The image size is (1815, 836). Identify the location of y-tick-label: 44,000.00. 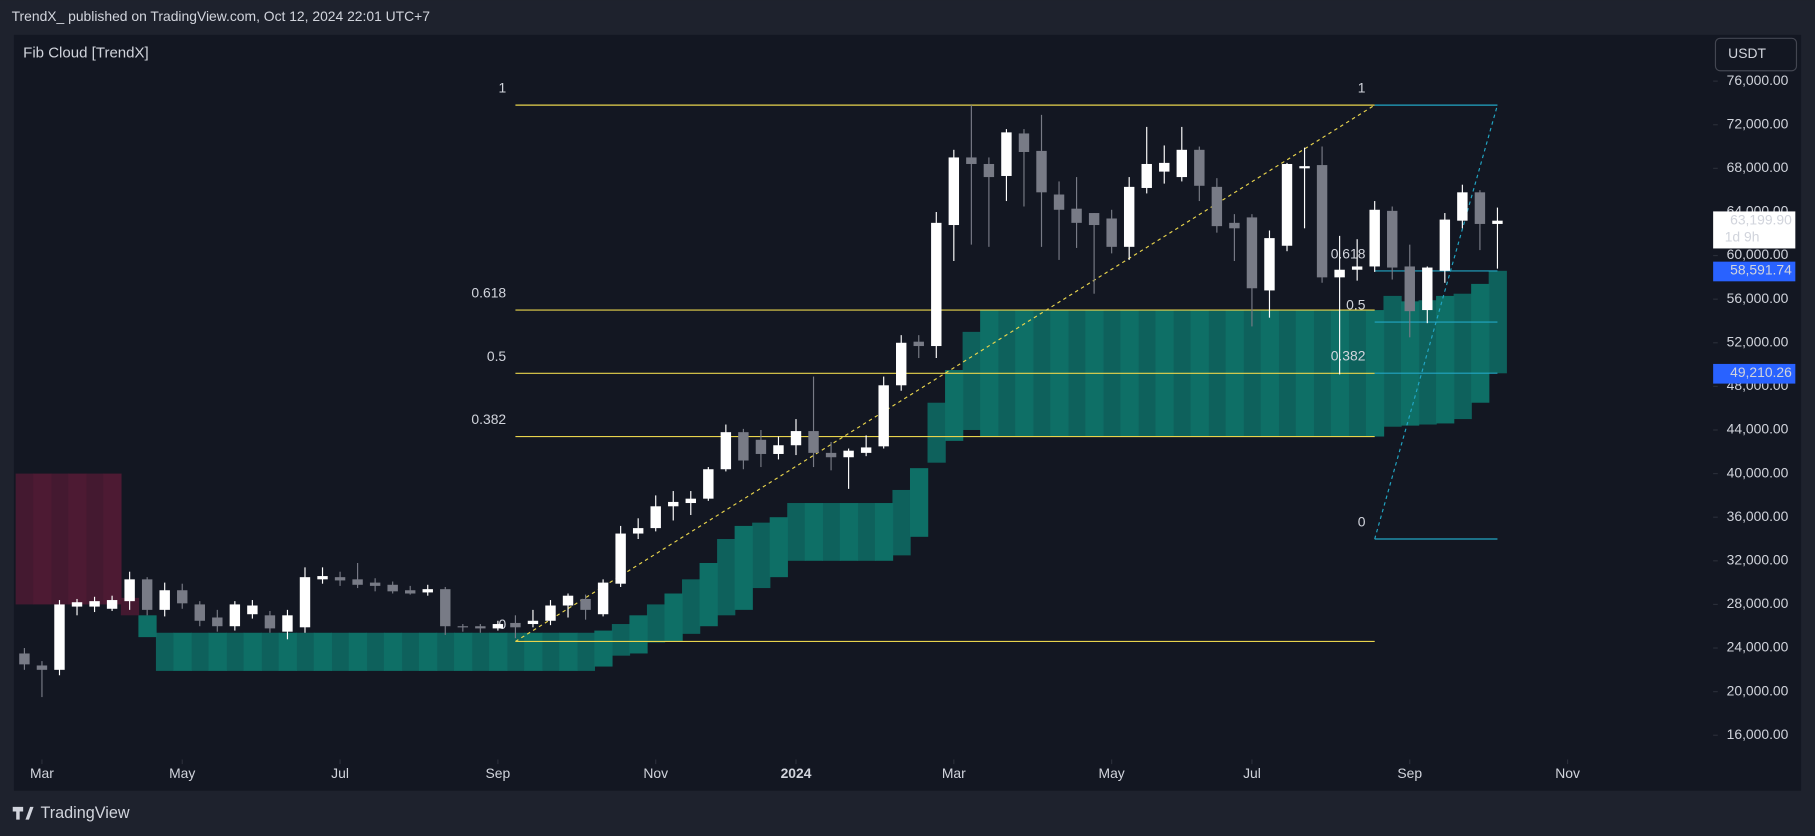
(1758, 429).